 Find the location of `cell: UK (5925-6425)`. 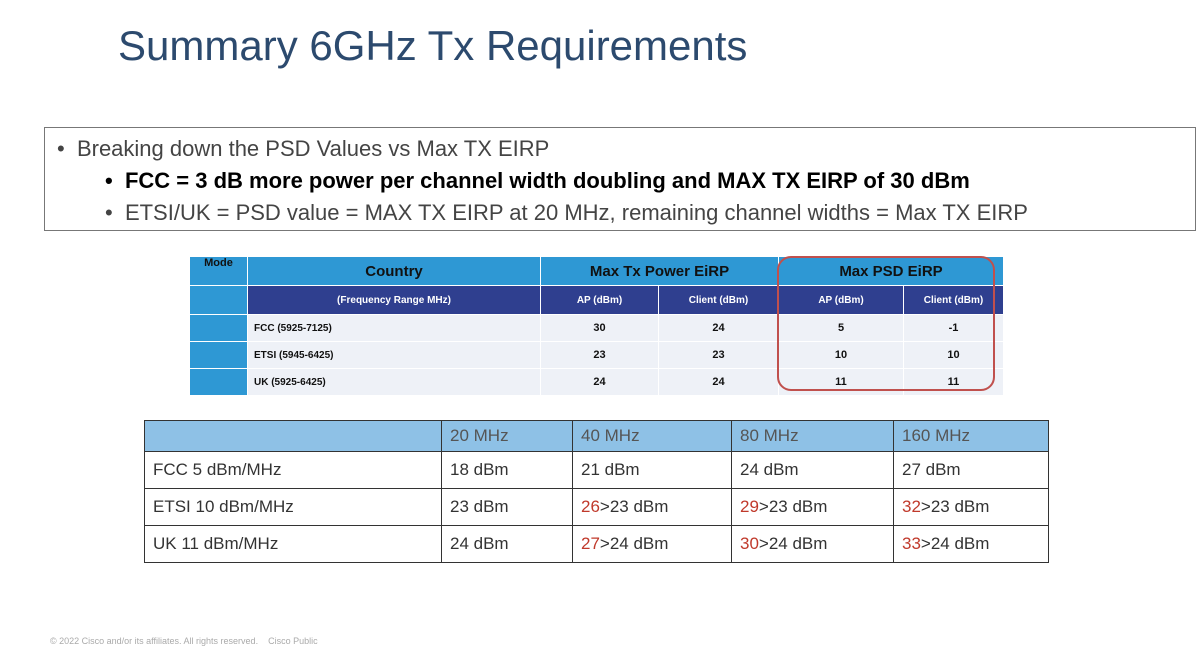

cell: UK (5925-6425) is located at coordinates (394, 382).